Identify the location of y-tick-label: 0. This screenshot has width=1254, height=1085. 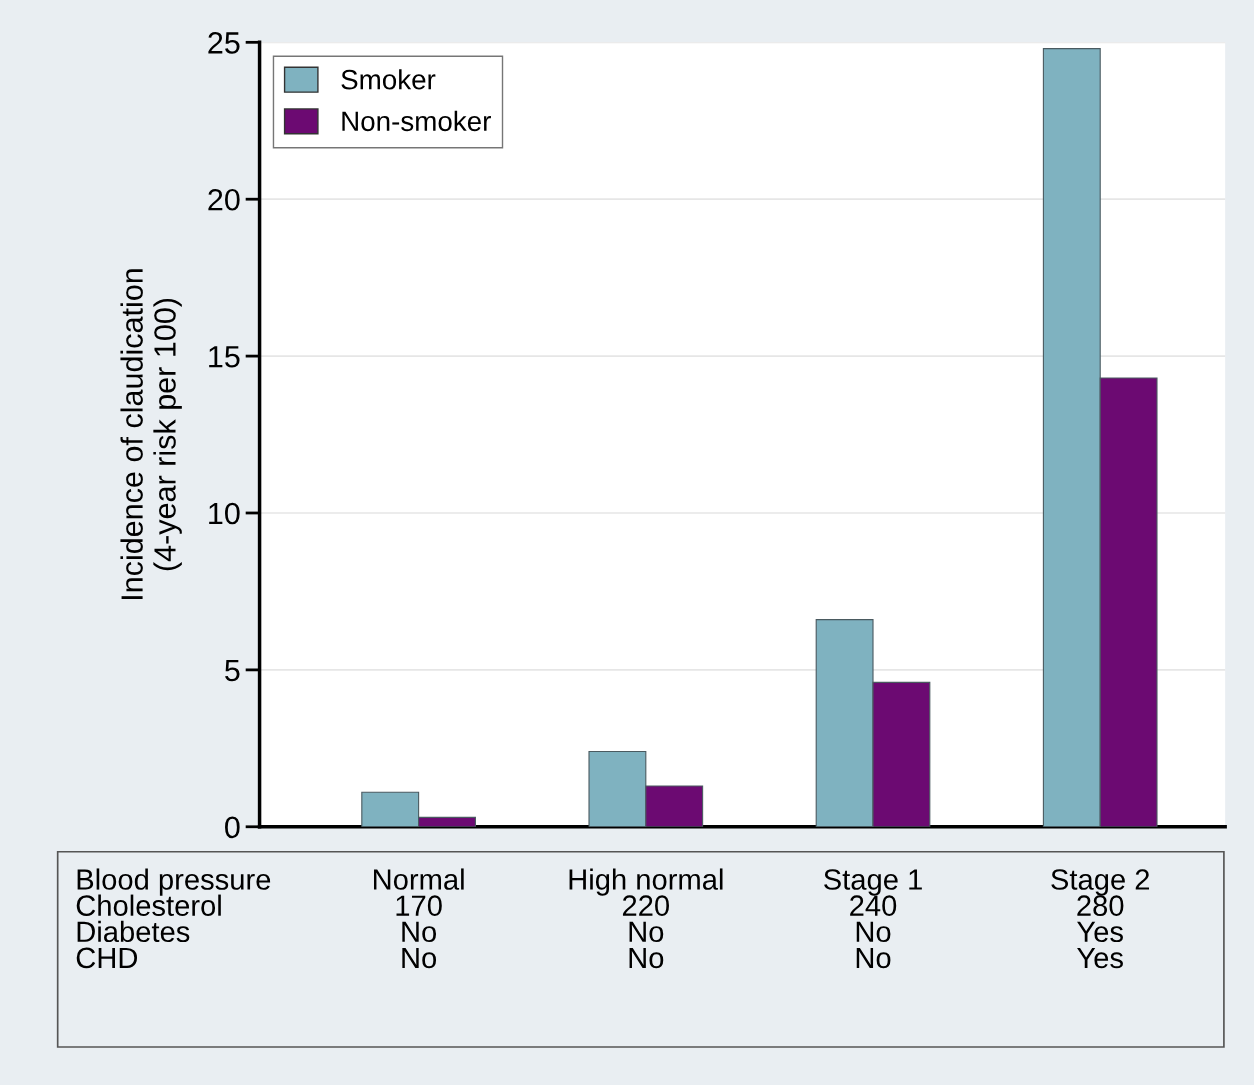
(232, 827).